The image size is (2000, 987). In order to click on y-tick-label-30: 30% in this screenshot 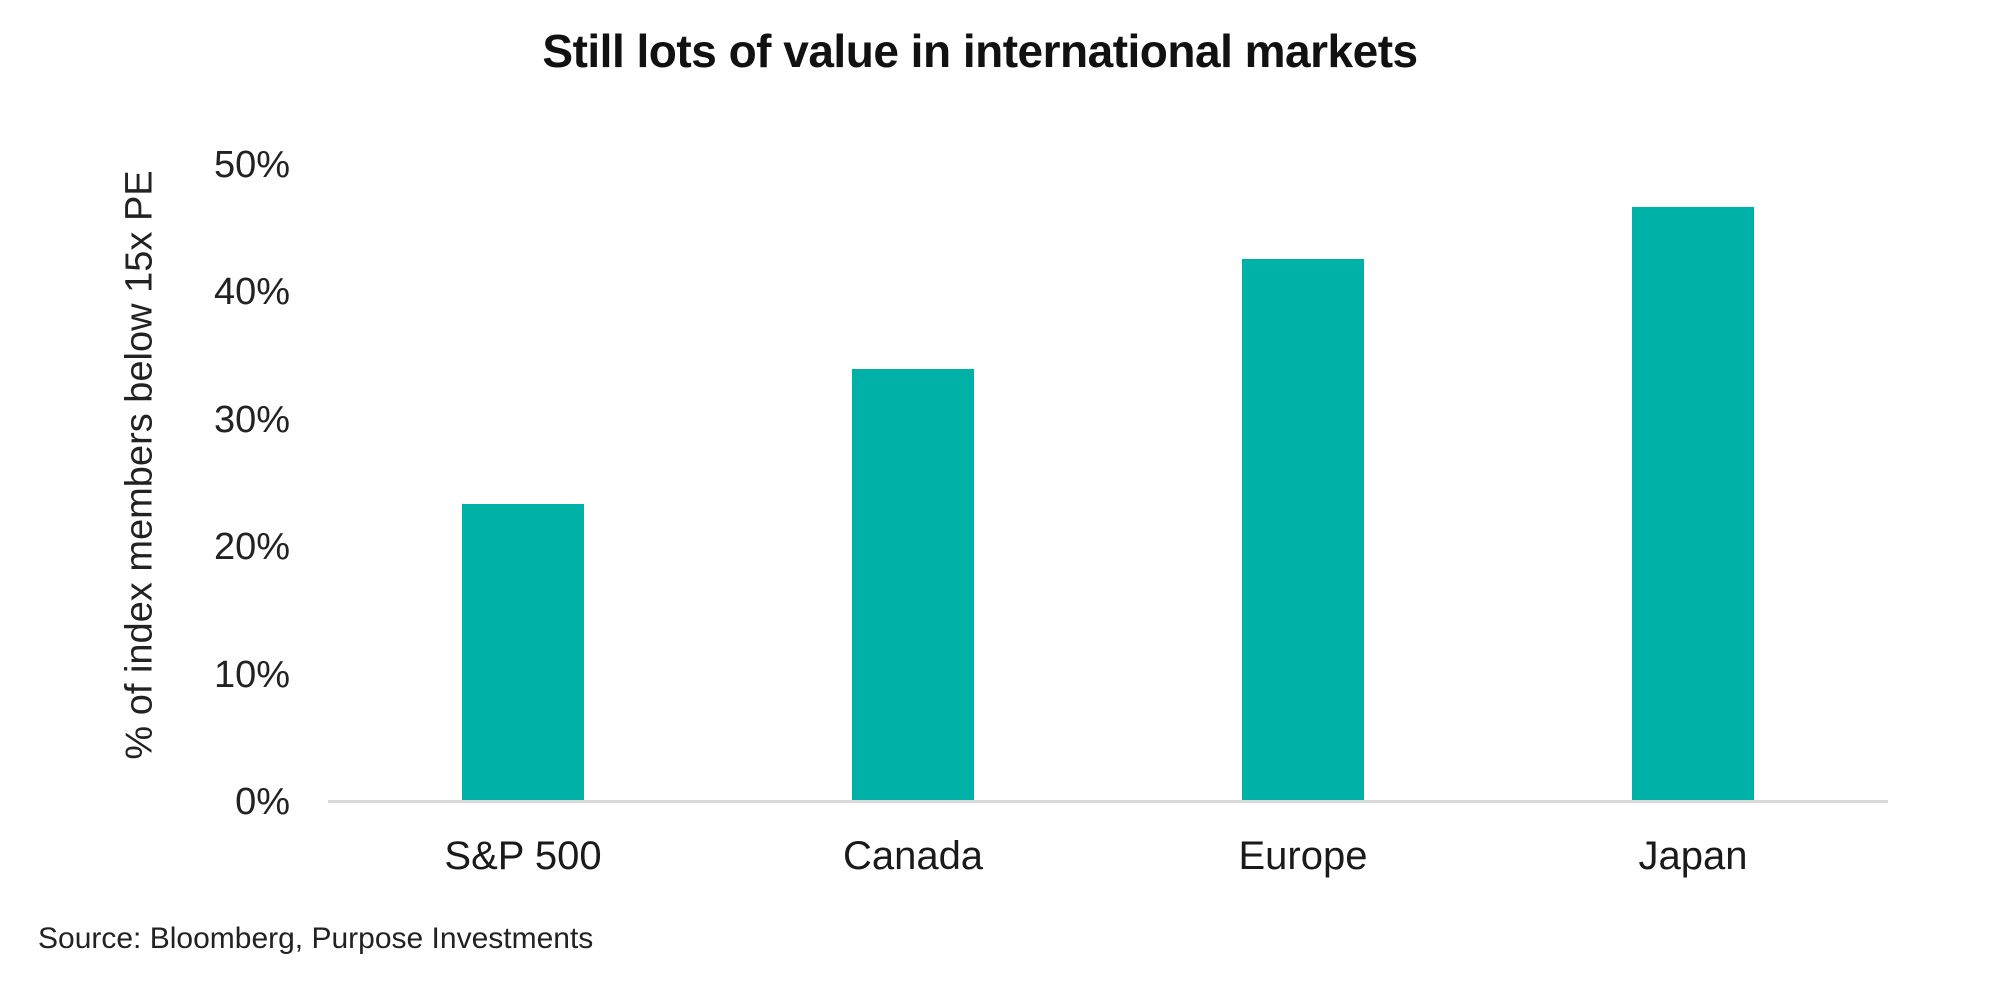, I will do `click(251, 419)`.